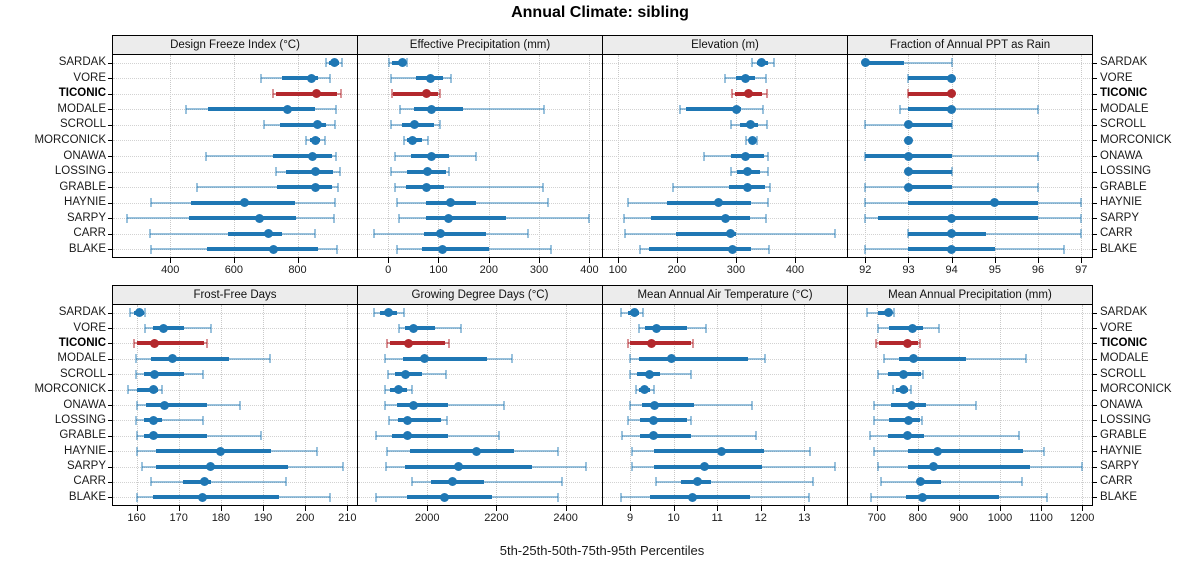  Describe the element at coordinates (1124, 312) in the screenshot. I see `station-label-right: SARDAK` at that location.